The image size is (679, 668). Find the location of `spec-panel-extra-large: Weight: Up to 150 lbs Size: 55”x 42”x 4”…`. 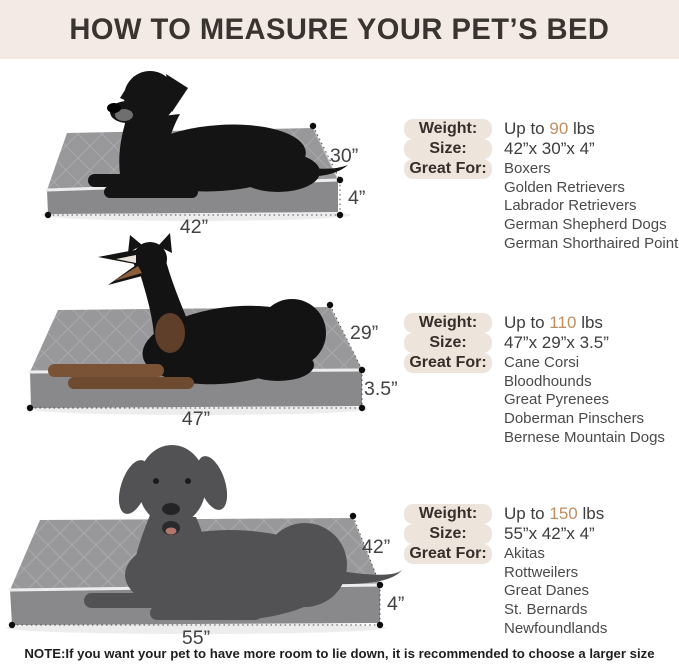

spec-panel-extra-large: Weight: Up to 150 lbs Size: 55”x 42”x 4”… is located at coordinates (541, 571).